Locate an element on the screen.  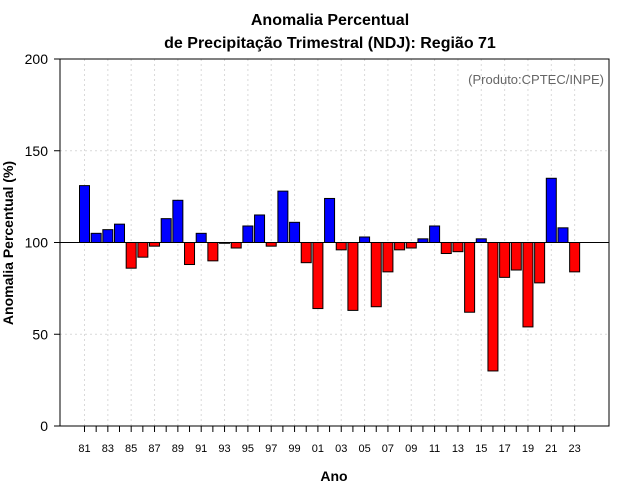
x-tick-label: 21 is located at coordinates (551, 449).